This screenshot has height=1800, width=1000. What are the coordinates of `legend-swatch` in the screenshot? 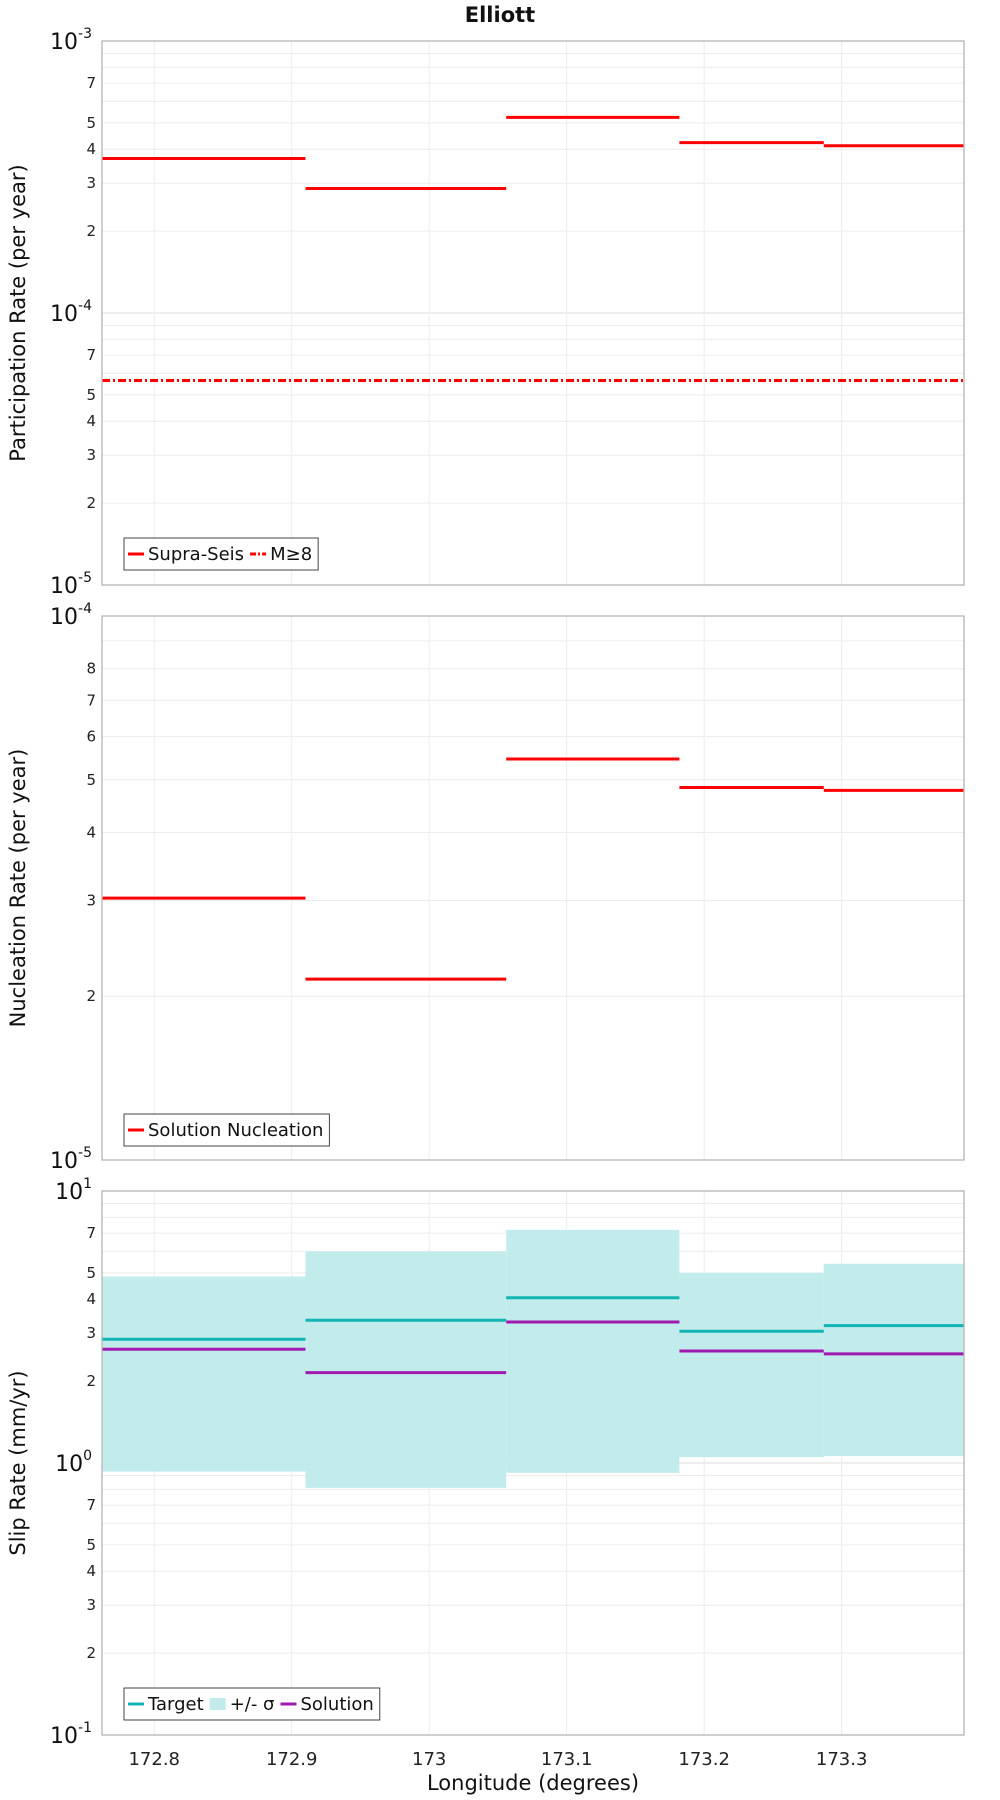 It's located at (217, 1704).